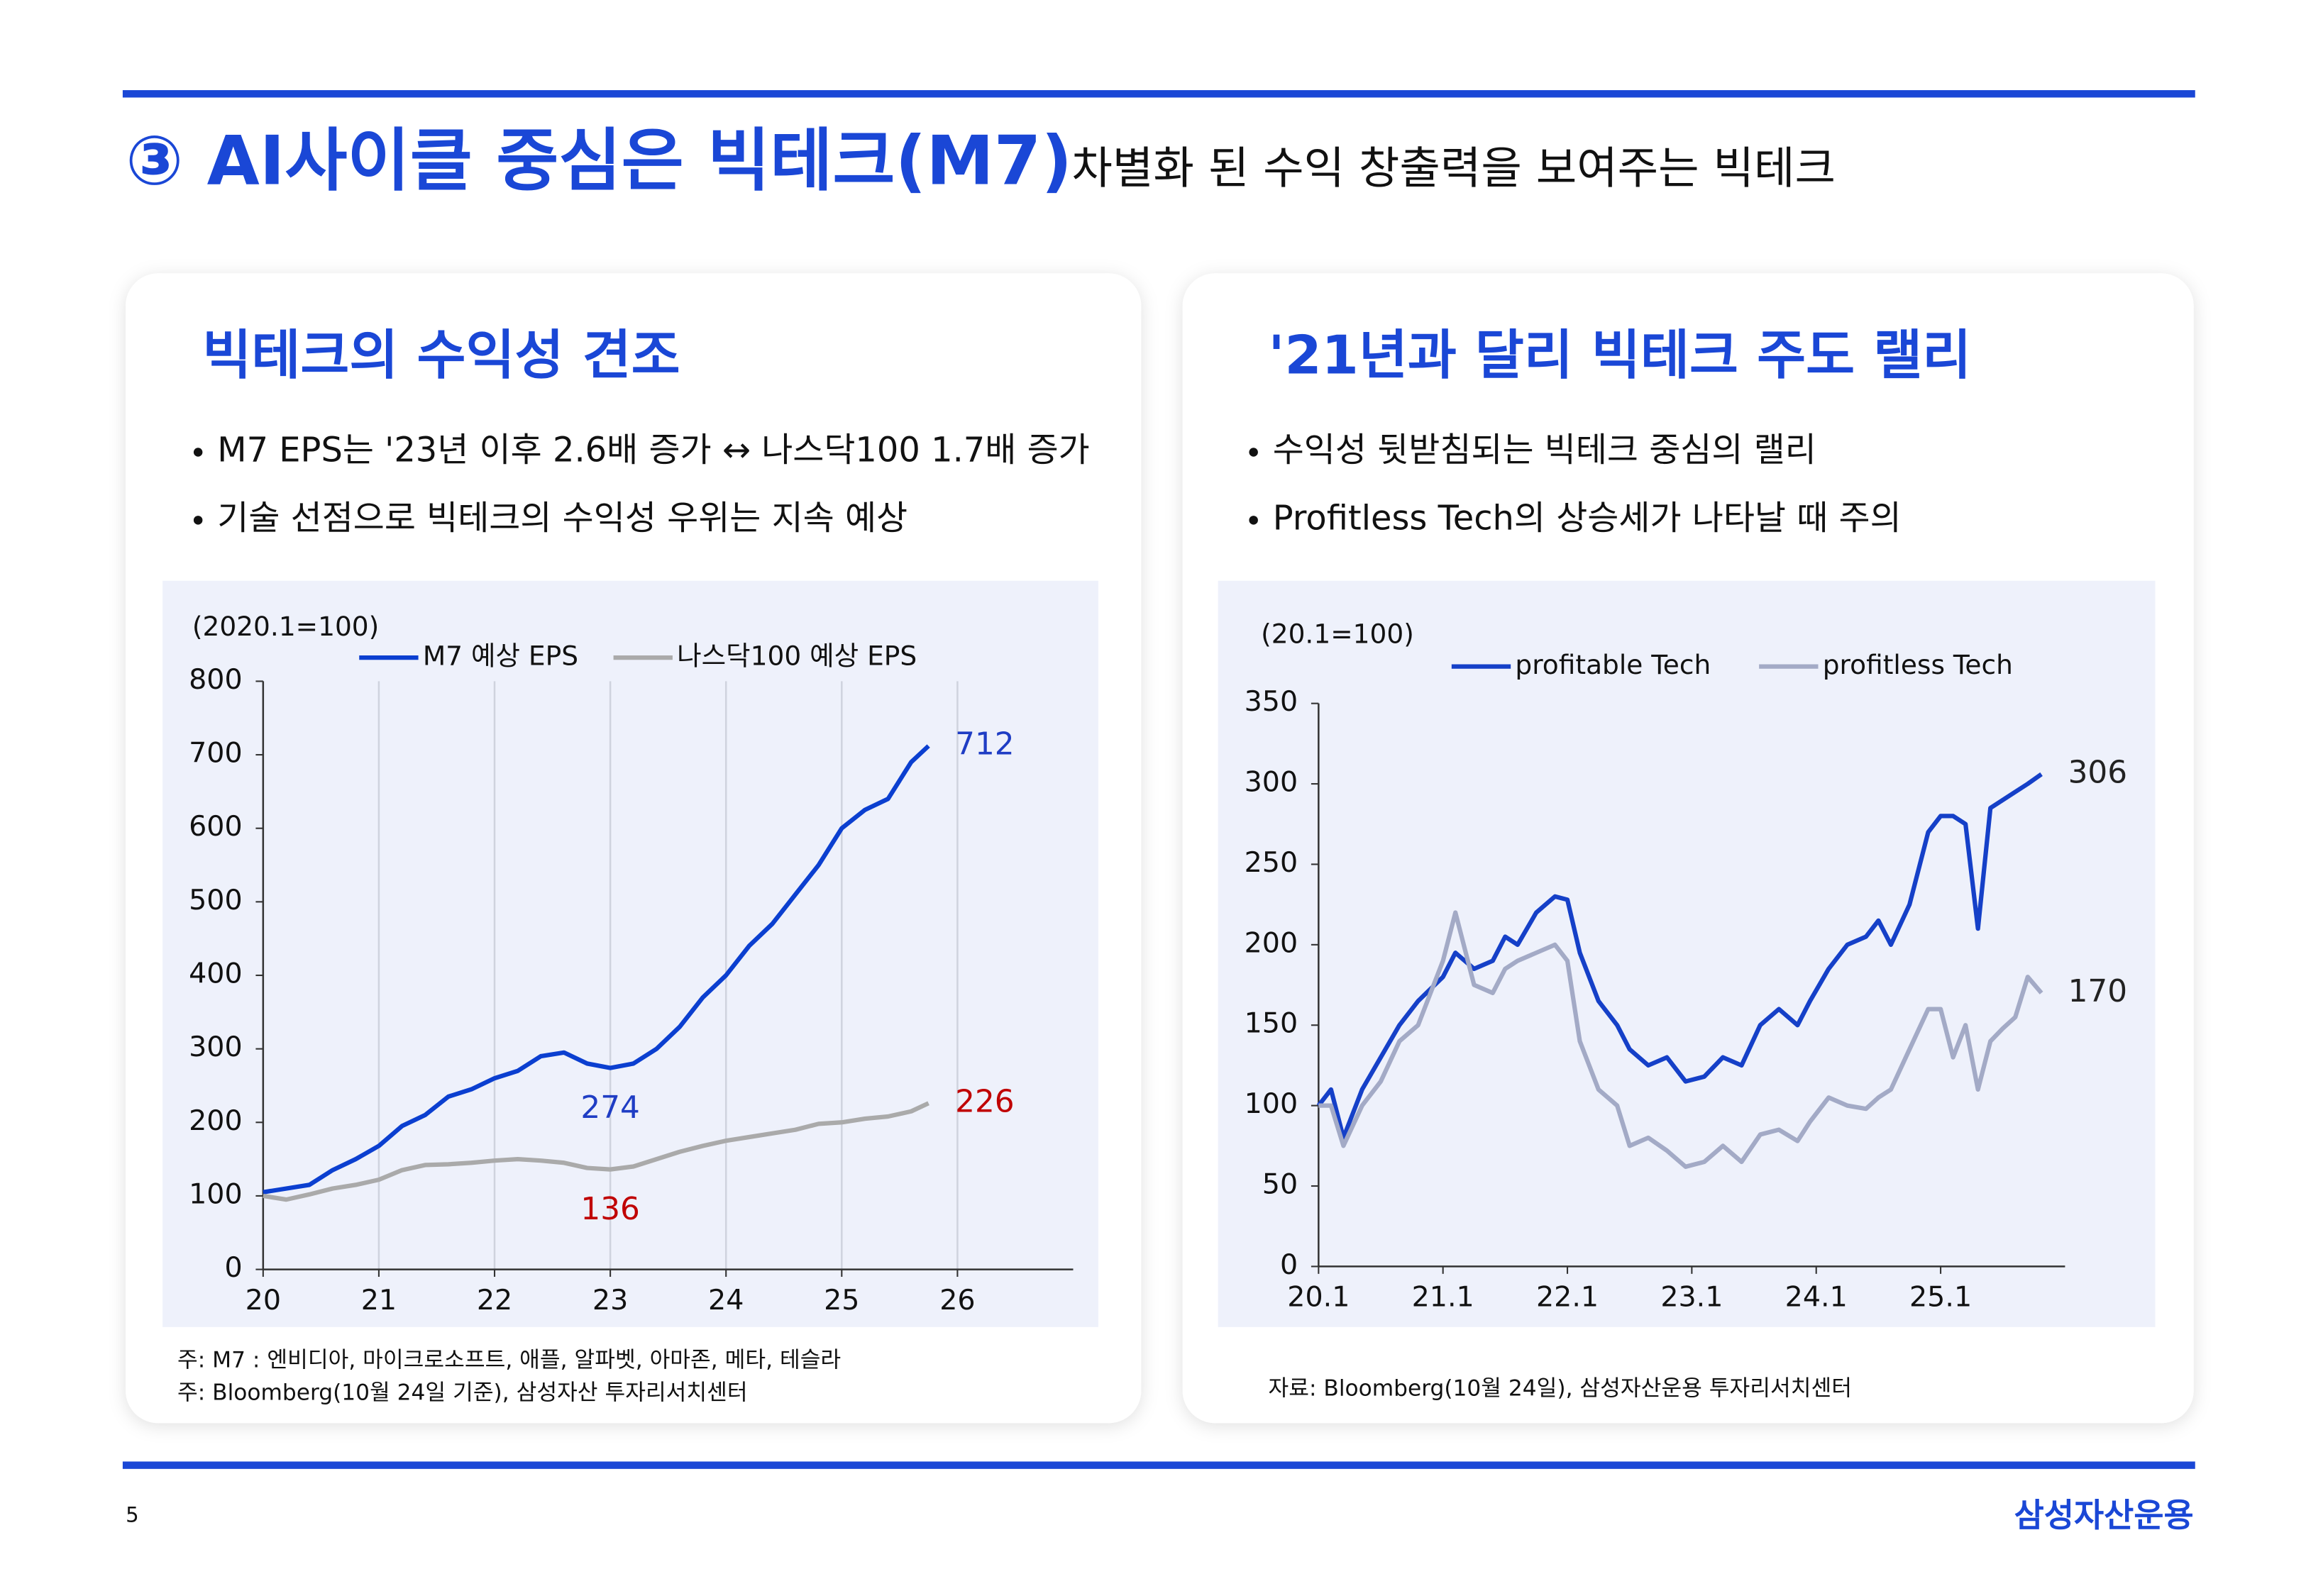  Describe the element at coordinates (1587, 518) in the screenshot. I see `bullet: Profitless Tech의 상승세가 나타날 때 주의` at that location.